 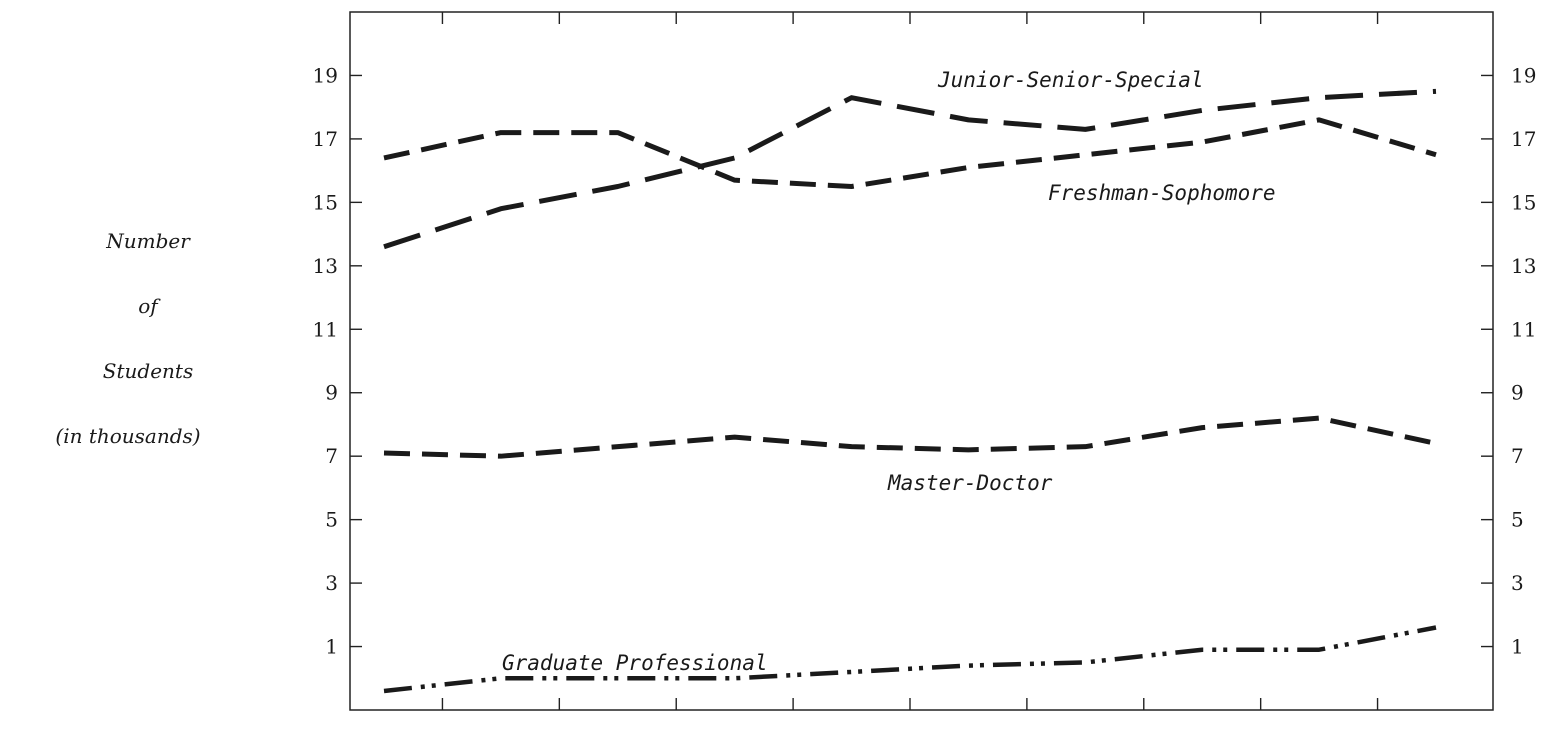 I want to click on y-tick-label-right: 1, so click(x=1517, y=647).